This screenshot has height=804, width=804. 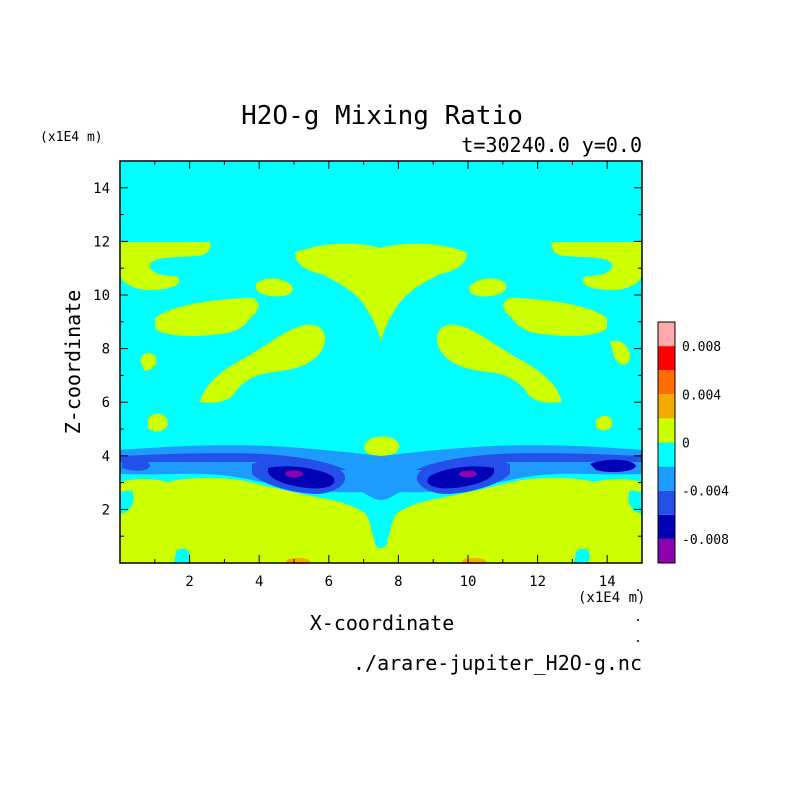 I want to click on colorbar-tick-label: 0, so click(x=686, y=444).